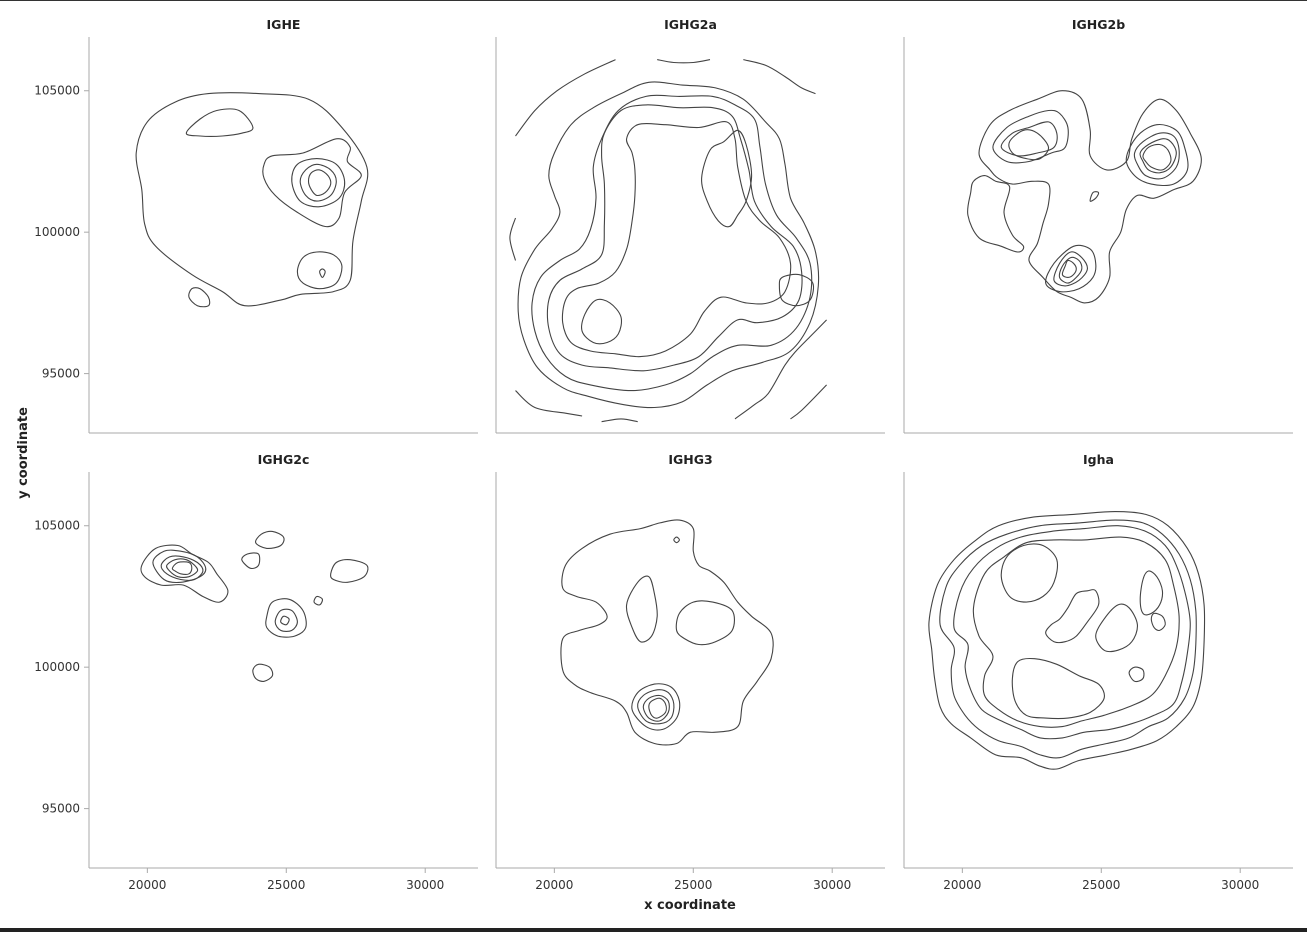 The height and width of the screenshot is (932, 1307). Describe the element at coordinates (690, 905) in the screenshot. I see `x-axis-title: x coordinate` at that location.